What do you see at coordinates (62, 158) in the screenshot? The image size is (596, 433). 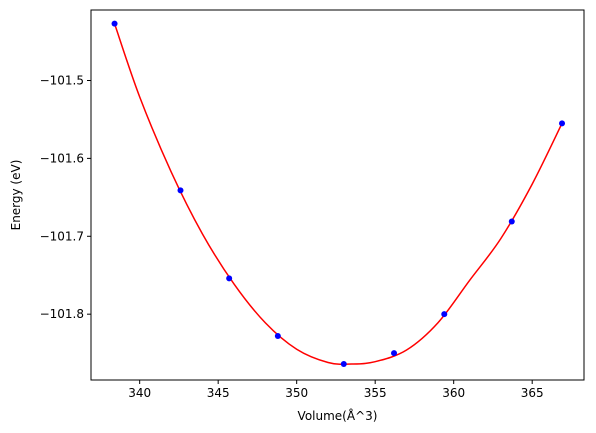 I see `y-tick-label: −101.6` at bounding box center [62, 158].